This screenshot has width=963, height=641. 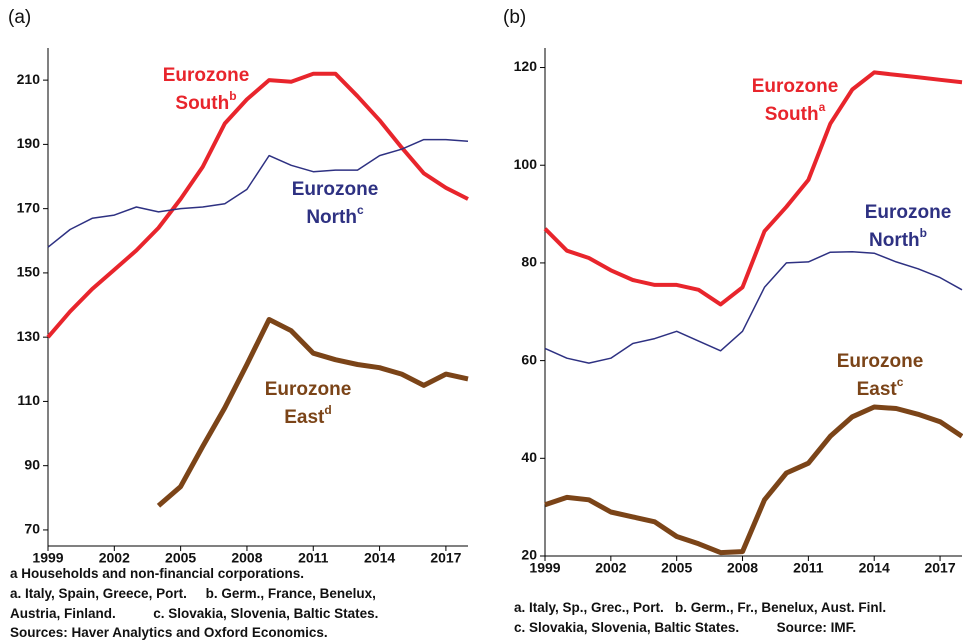 I want to click on annotation: Eastd, so click(x=307, y=415).